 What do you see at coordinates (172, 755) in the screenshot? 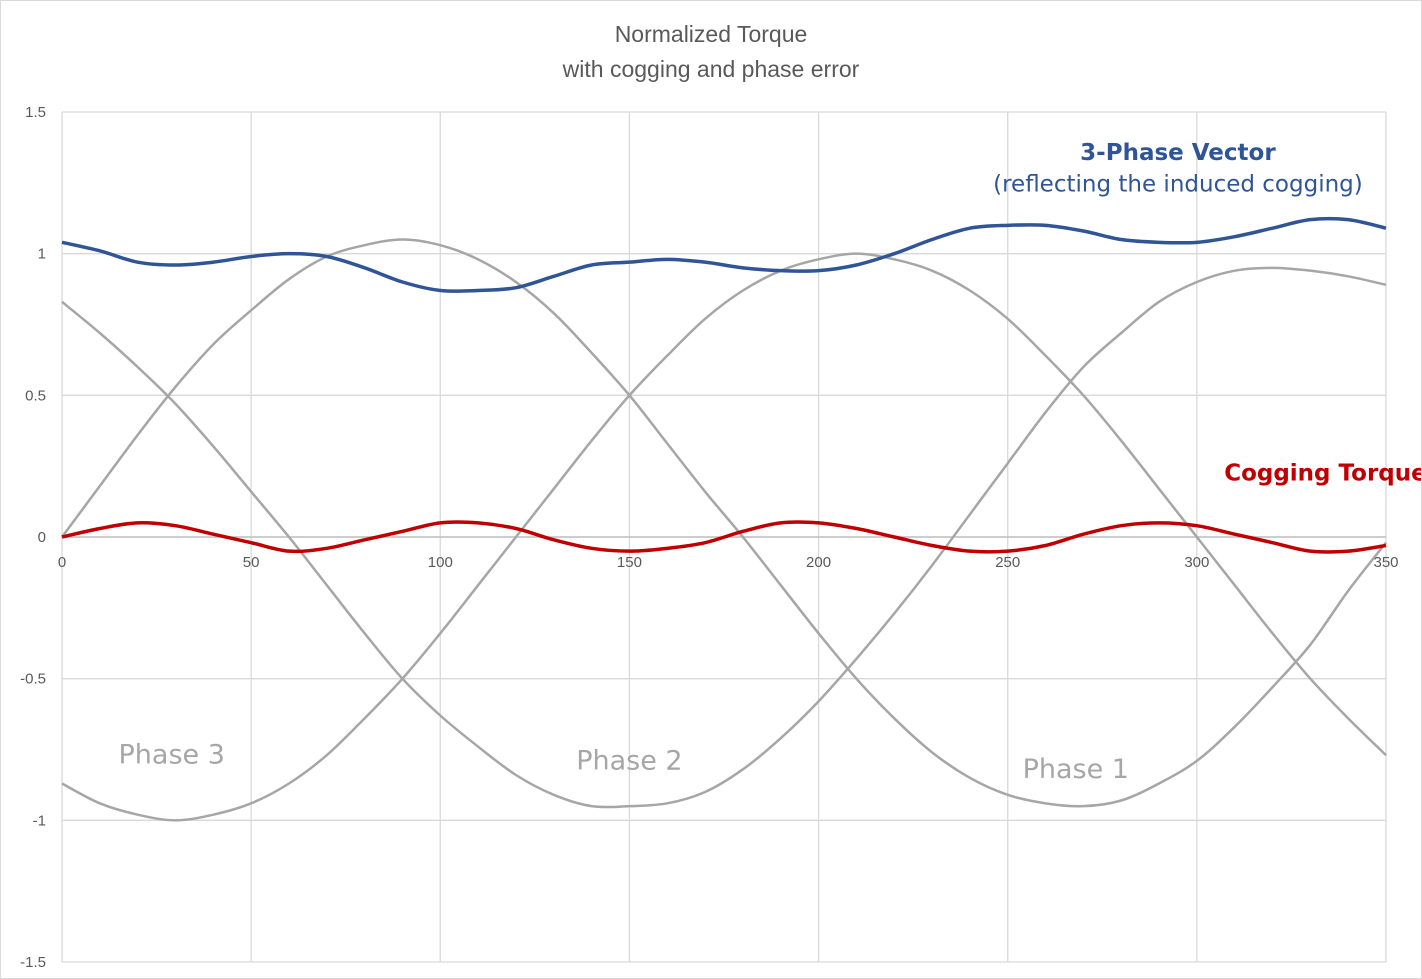
I see `annotation-label: Phase 3` at bounding box center [172, 755].